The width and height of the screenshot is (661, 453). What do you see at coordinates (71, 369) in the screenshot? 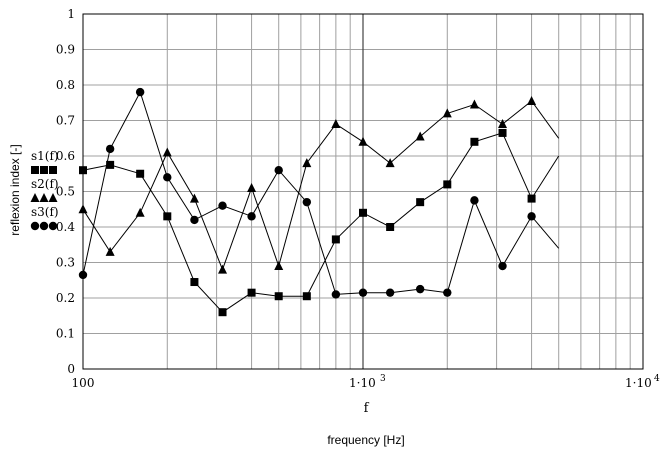
I see `y-tick-label: 0` at bounding box center [71, 369].